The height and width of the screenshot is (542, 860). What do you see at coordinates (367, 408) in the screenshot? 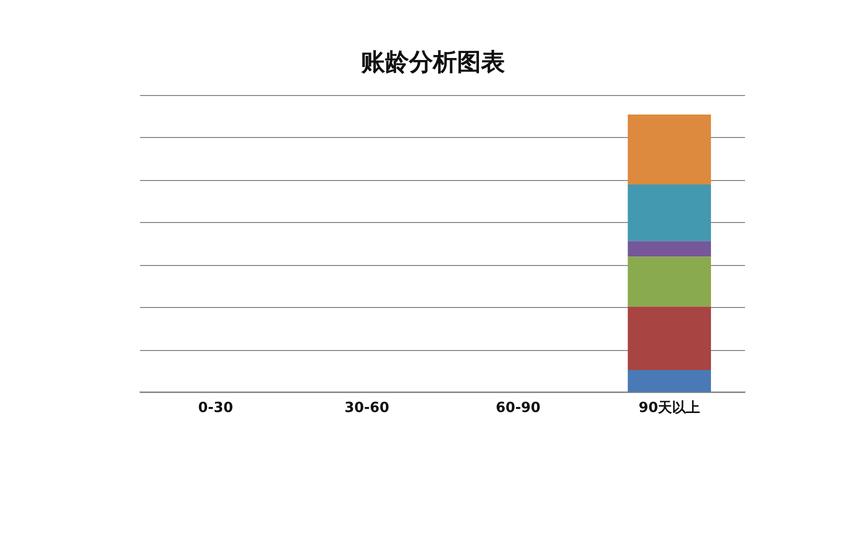
I see `x-tick-label: 30-60` at bounding box center [367, 408].